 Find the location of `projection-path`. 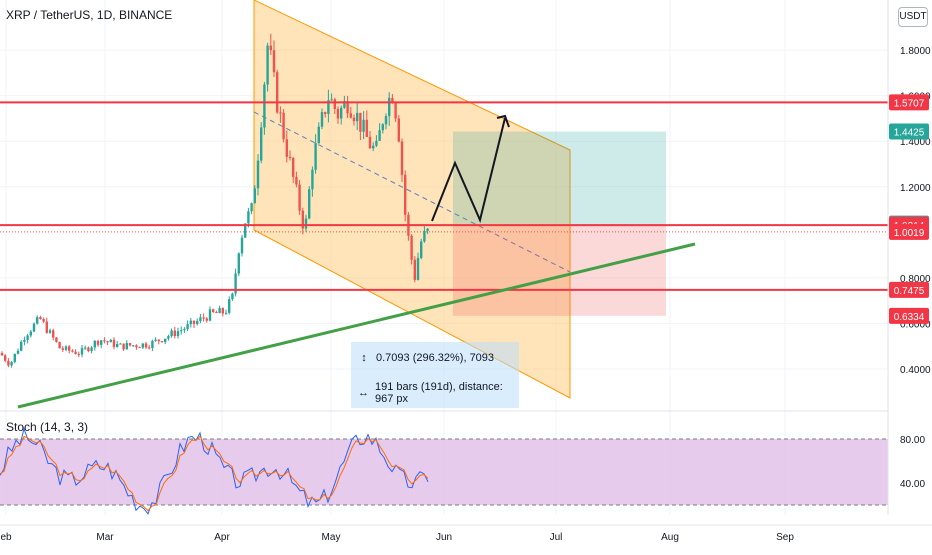

projection-path is located at coordinates (468, 170).